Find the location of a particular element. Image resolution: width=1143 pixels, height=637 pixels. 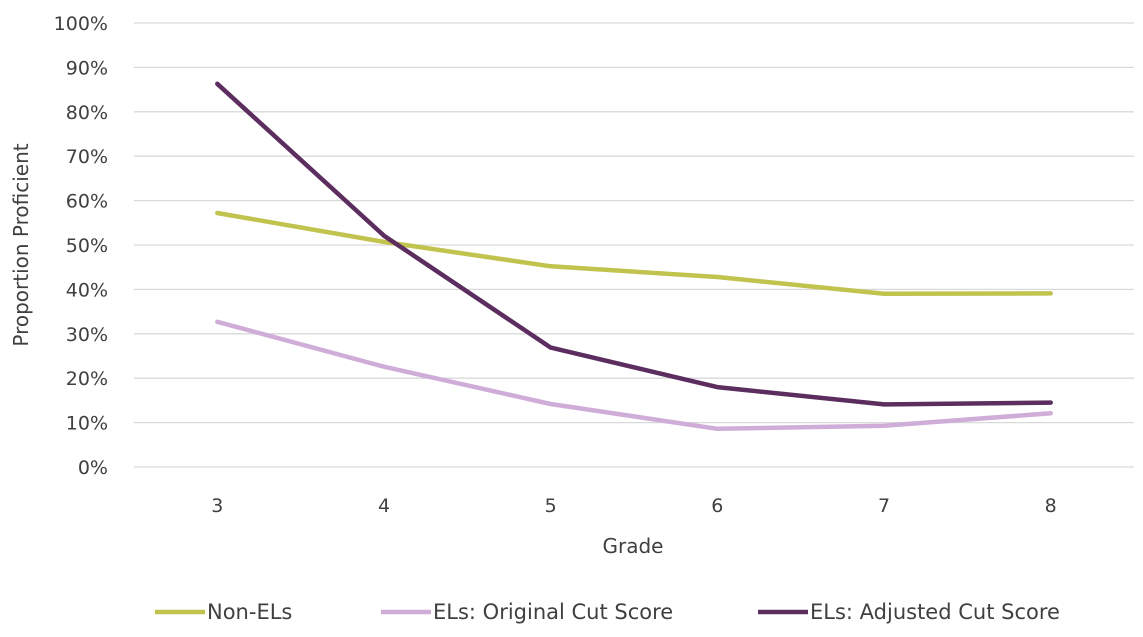

y-tick-label: 20% is located at coordinates (87, 379).